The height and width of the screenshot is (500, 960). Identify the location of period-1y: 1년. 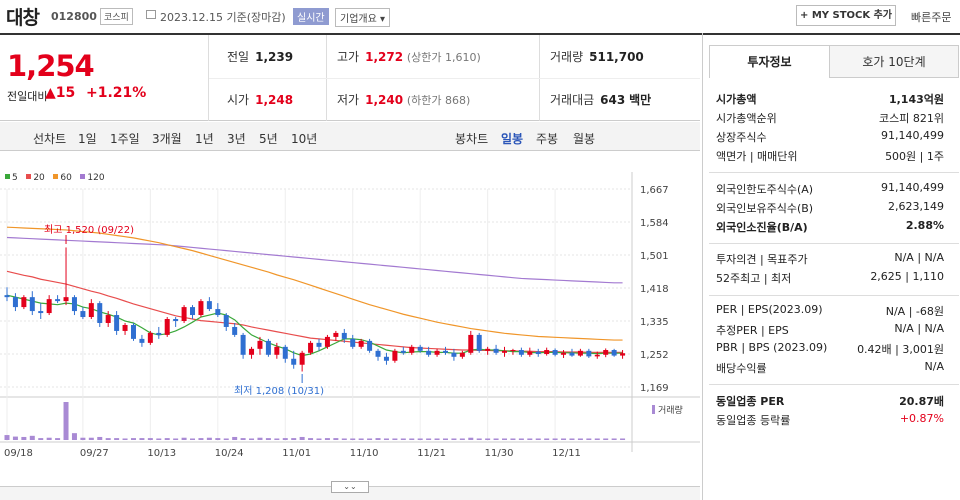
(204, 139).